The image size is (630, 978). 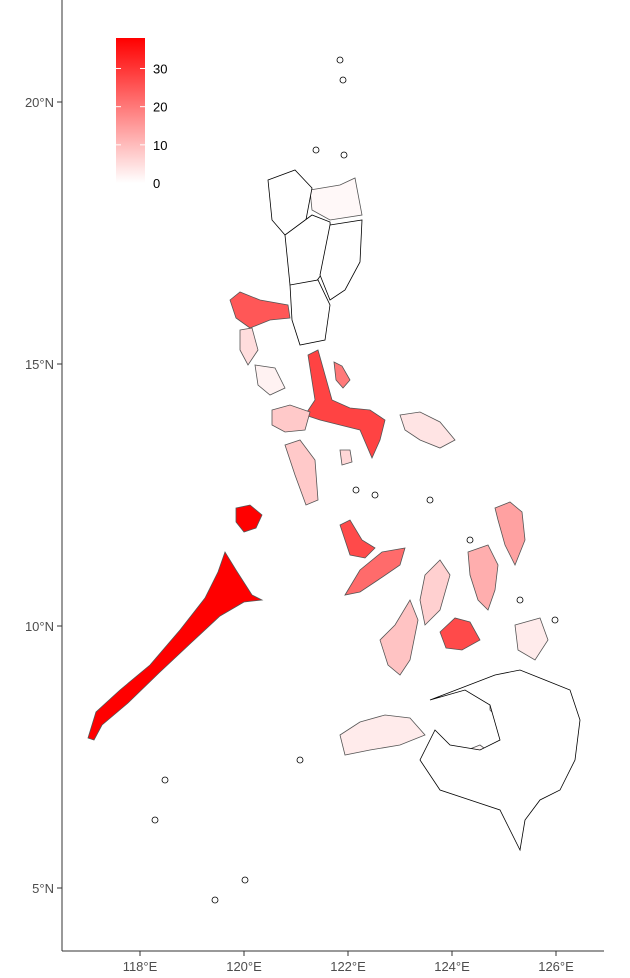 What do you see at coordinates (43, 495) in the screenshot?
I see `y-axis-ticks: 20°N 15°N 10°N 5°N` at bounding box center [43, 495].